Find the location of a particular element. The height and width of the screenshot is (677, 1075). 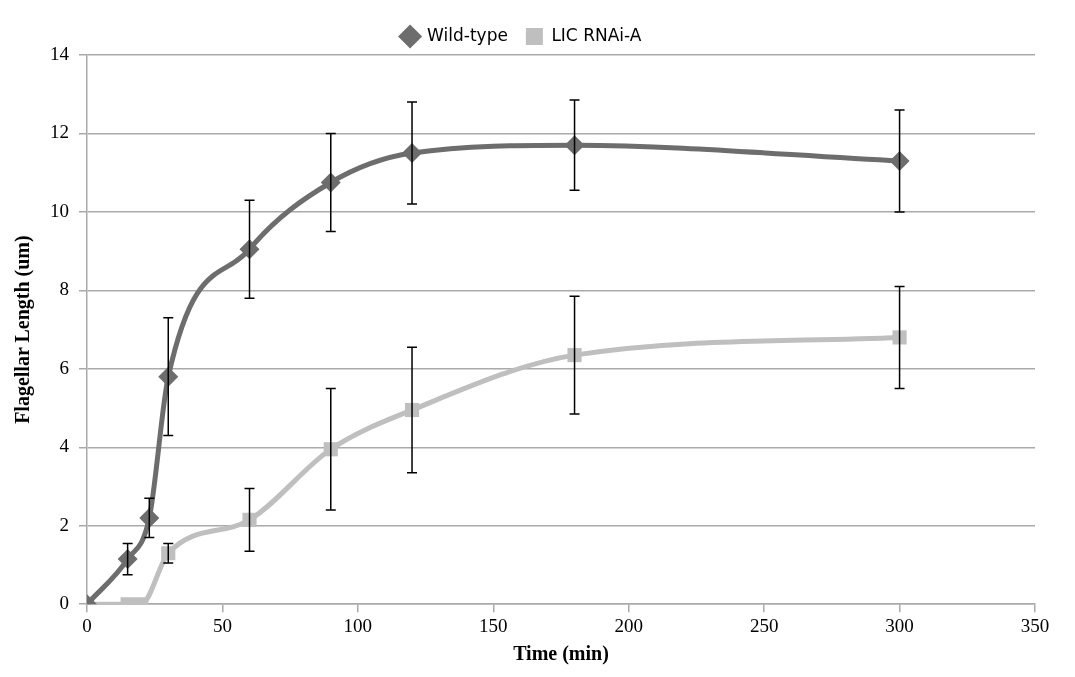

x-tick-label: 50 is located at coordinates (222, 625).